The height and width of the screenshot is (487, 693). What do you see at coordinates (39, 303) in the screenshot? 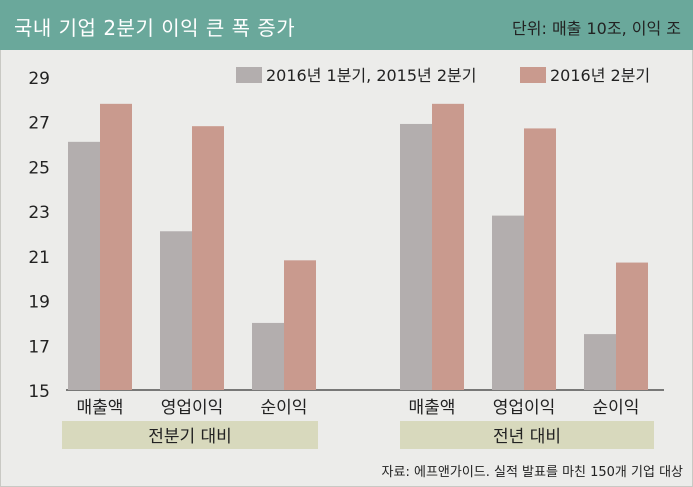
I see `y-tick-label: 19` at bounding box center [39, 303].